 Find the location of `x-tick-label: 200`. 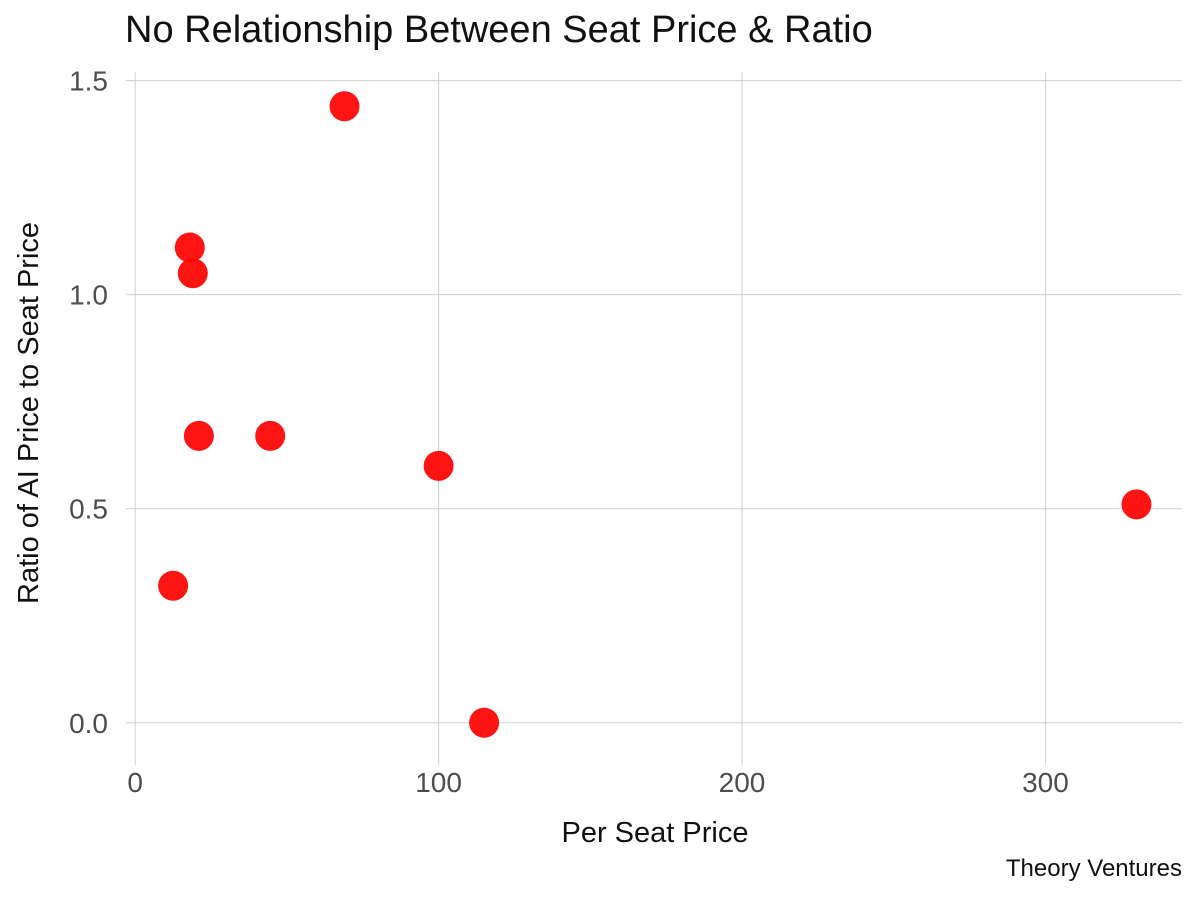

x-tick-label: 200 is located at coordinates (742, 782).